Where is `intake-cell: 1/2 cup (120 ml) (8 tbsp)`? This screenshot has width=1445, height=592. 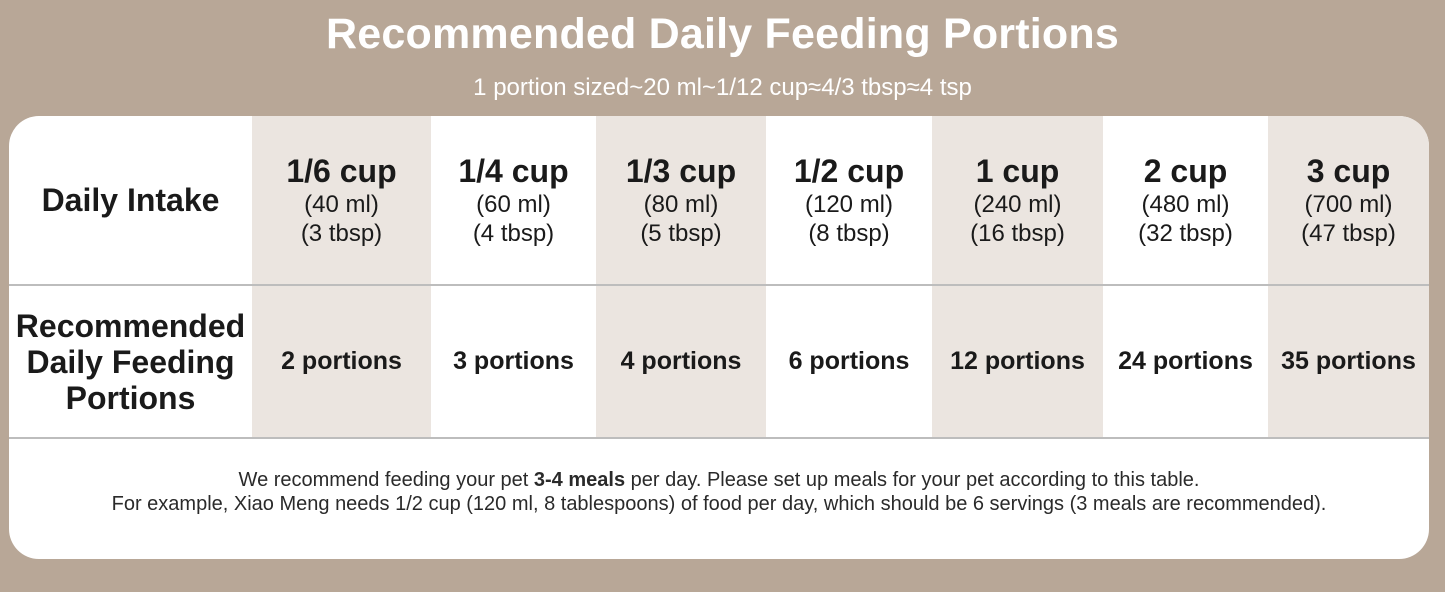 intake-cell: 1/2 cup (120 ml) (8 tbsp) is located at coordinates (849, 200).